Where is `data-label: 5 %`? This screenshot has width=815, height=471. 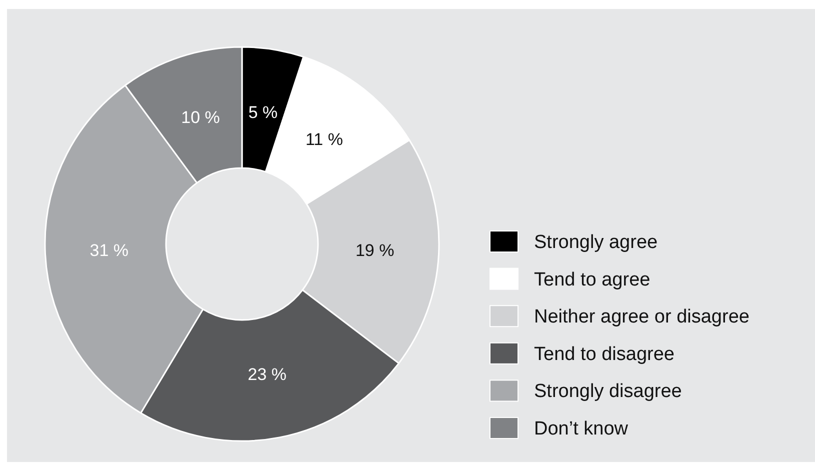 data-label: 5 % is located at coordinates (263, 112).